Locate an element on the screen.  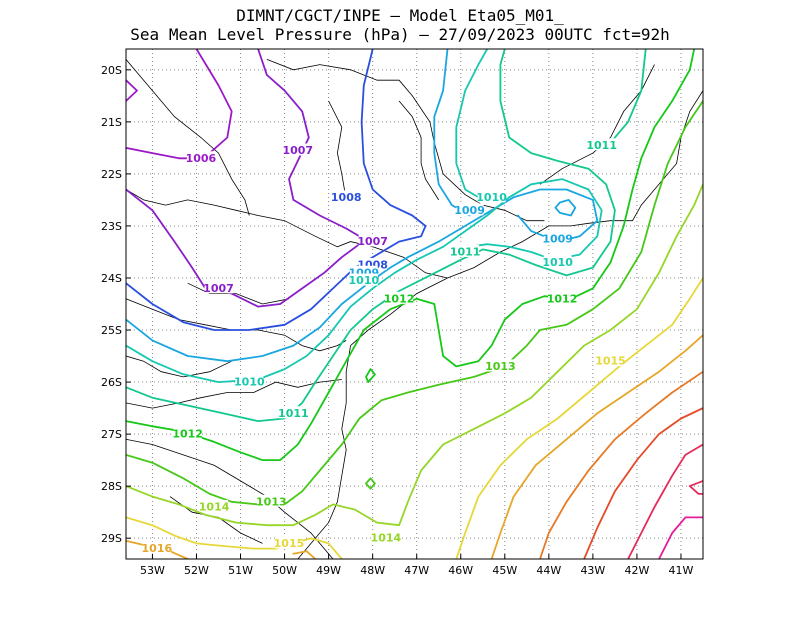
lat-tick-label: 22S is located at coordinates (111, 174).